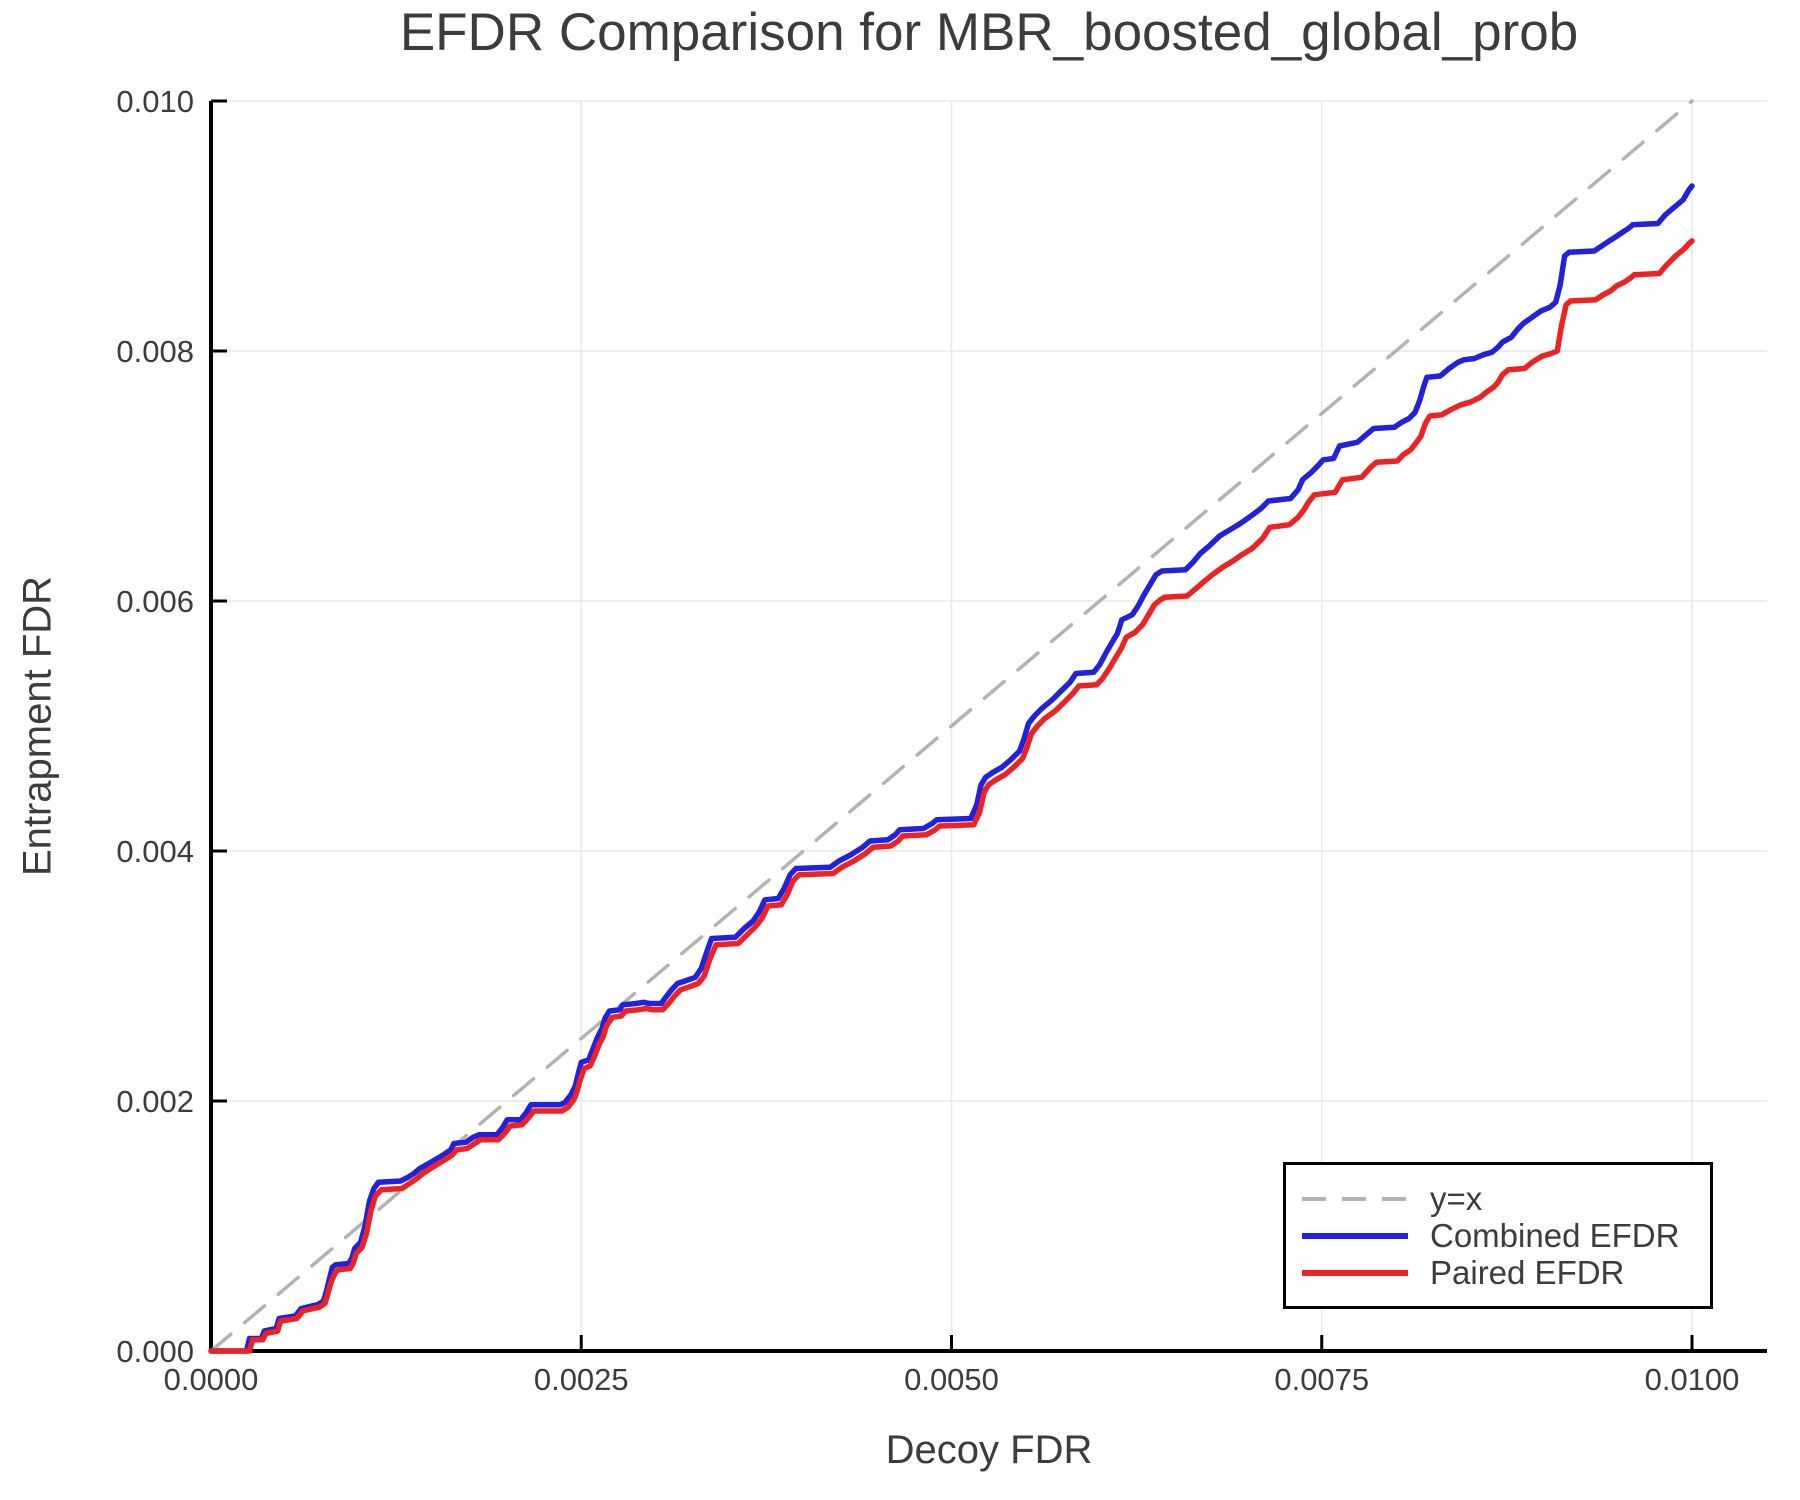  I want to click on legend-entry-identity: y=x, so click(1505, 1198).